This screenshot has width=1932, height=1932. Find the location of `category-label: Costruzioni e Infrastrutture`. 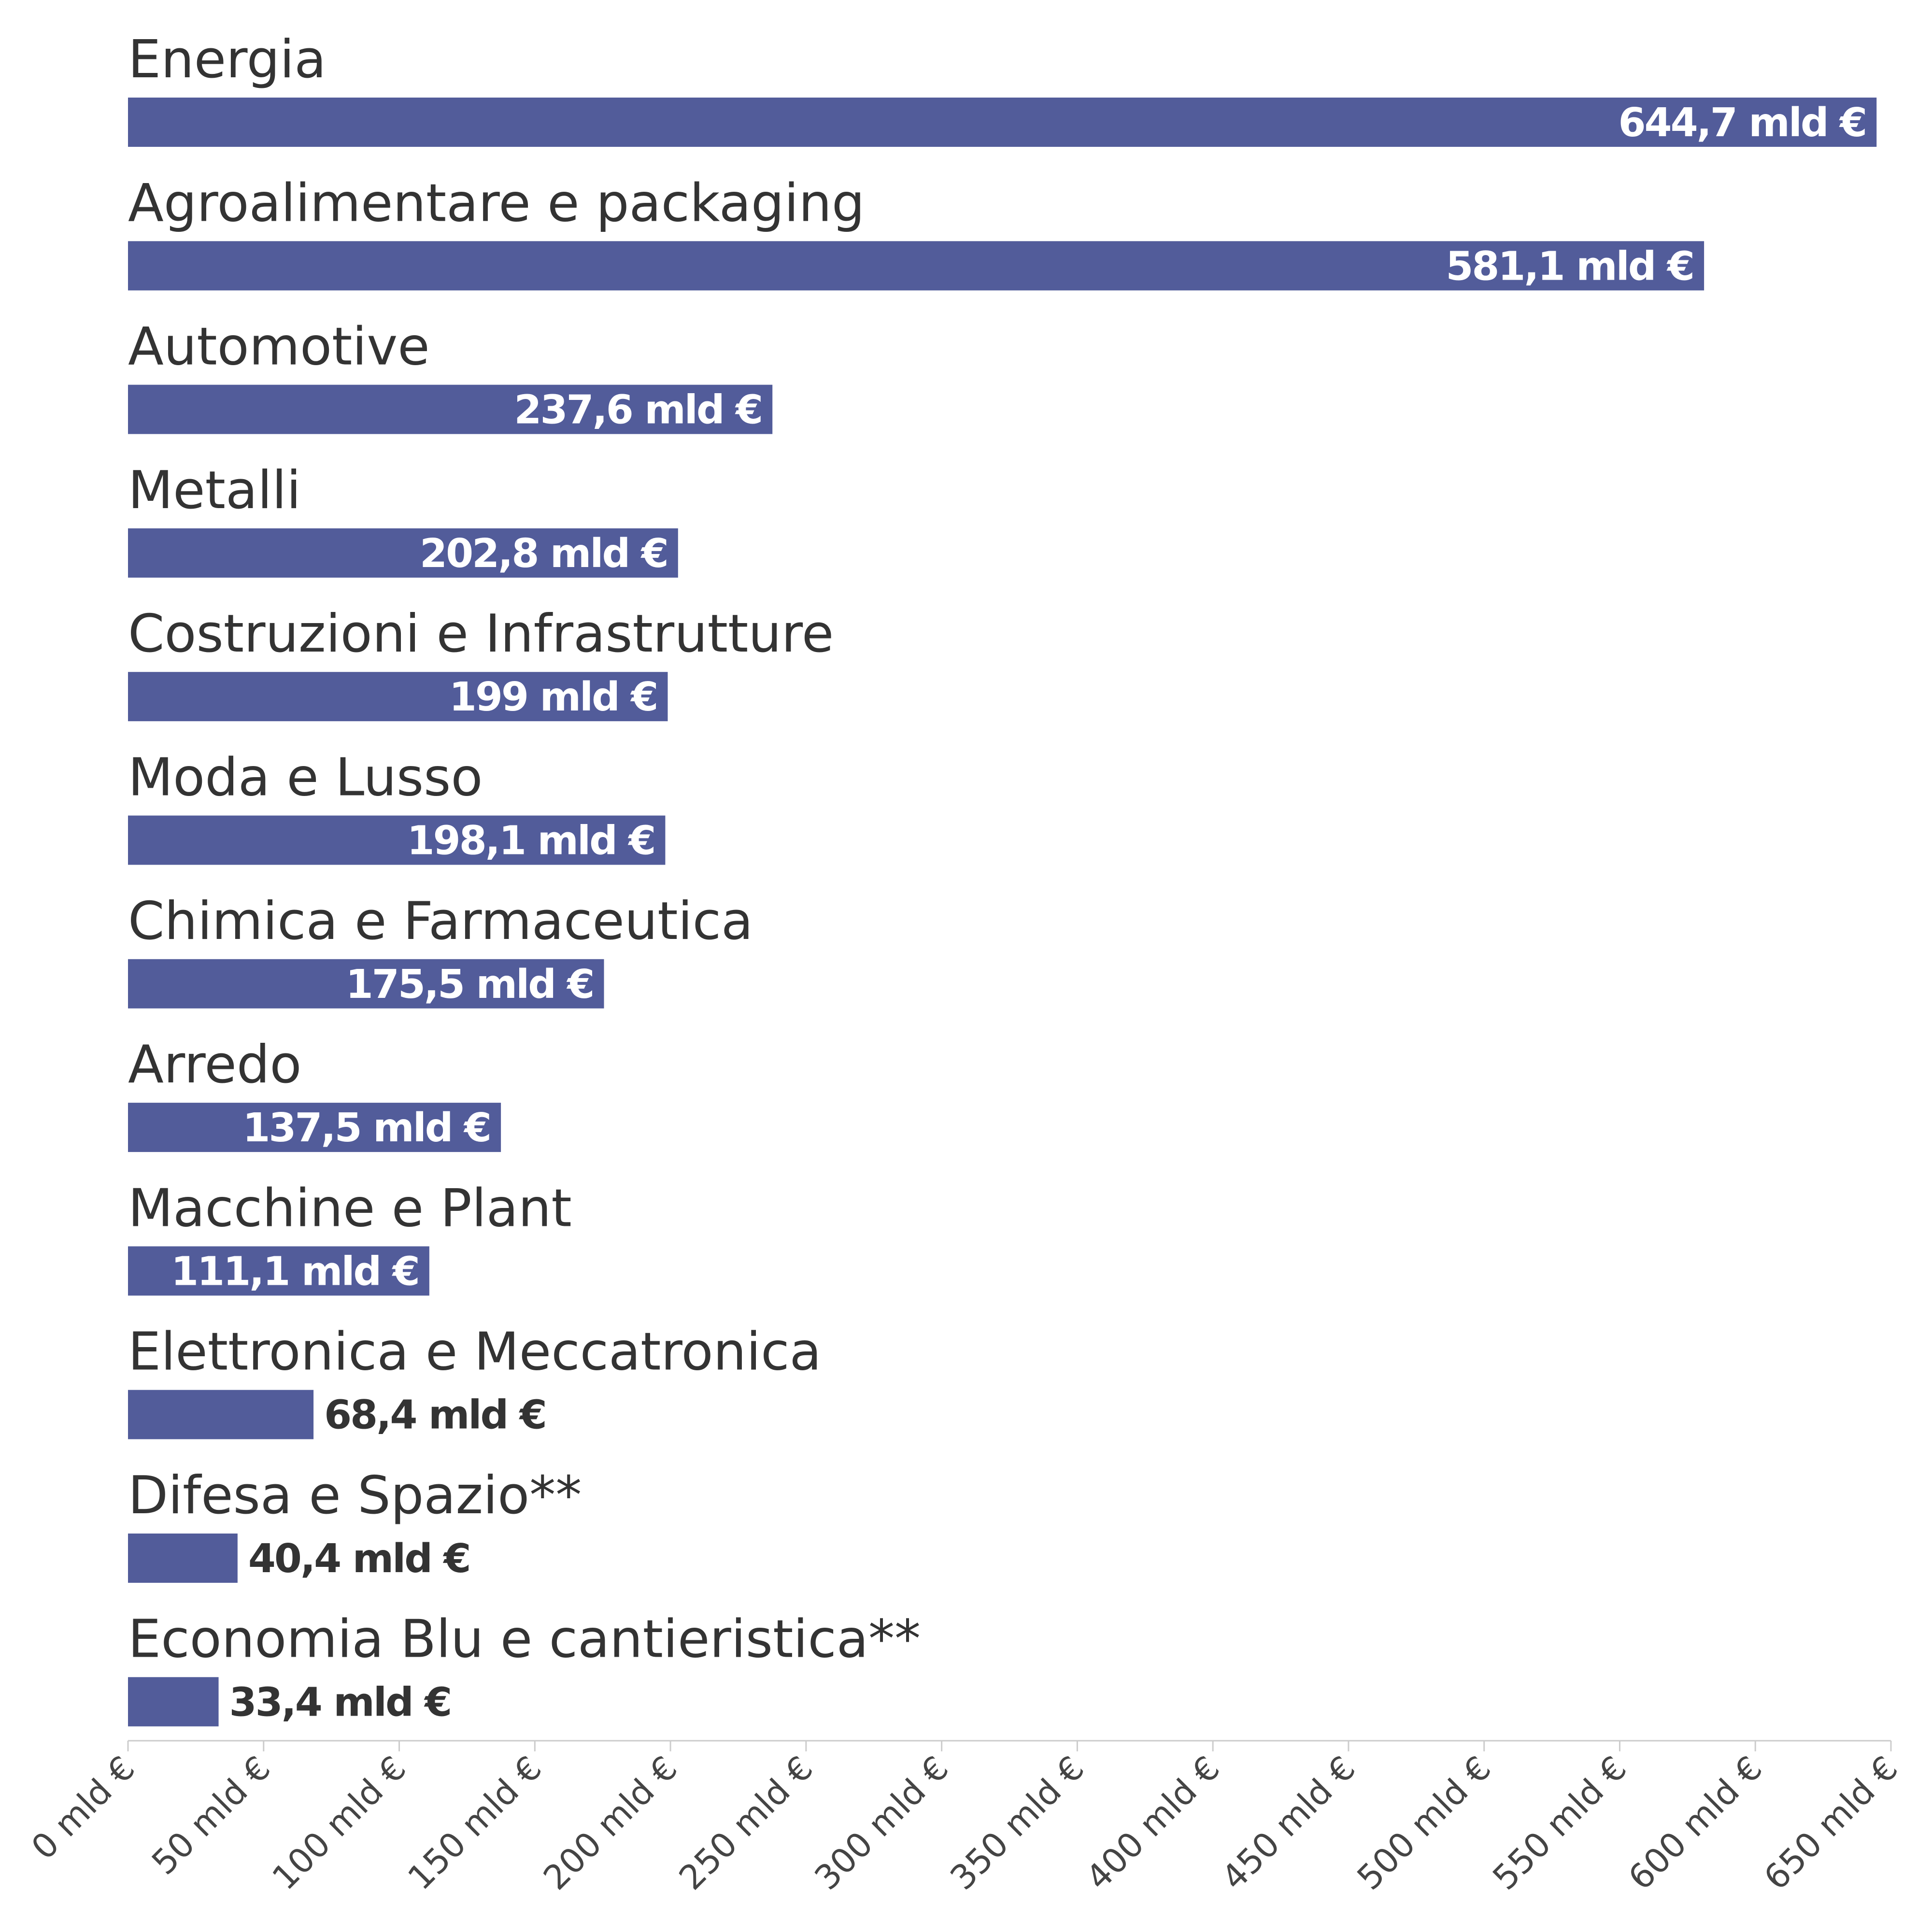

category-label: Costruzioni e Infrastrutture is located at coordinates (481, 634).